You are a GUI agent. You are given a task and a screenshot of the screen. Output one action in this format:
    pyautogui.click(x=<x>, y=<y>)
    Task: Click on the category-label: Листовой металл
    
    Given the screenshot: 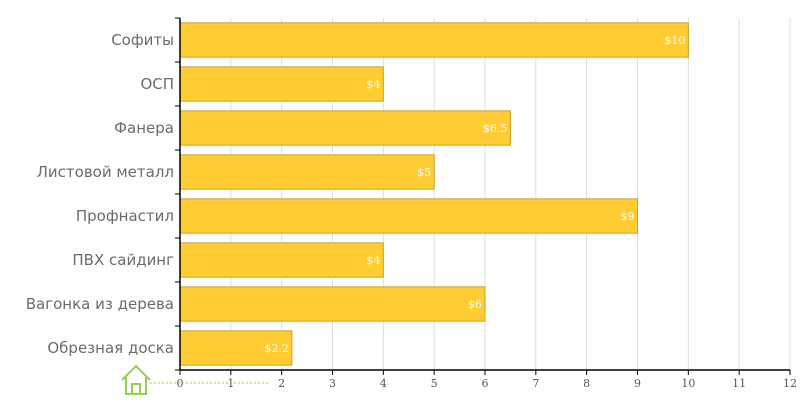 What is the action you would take?
    pyautogui.click(x=105, y=172)
    